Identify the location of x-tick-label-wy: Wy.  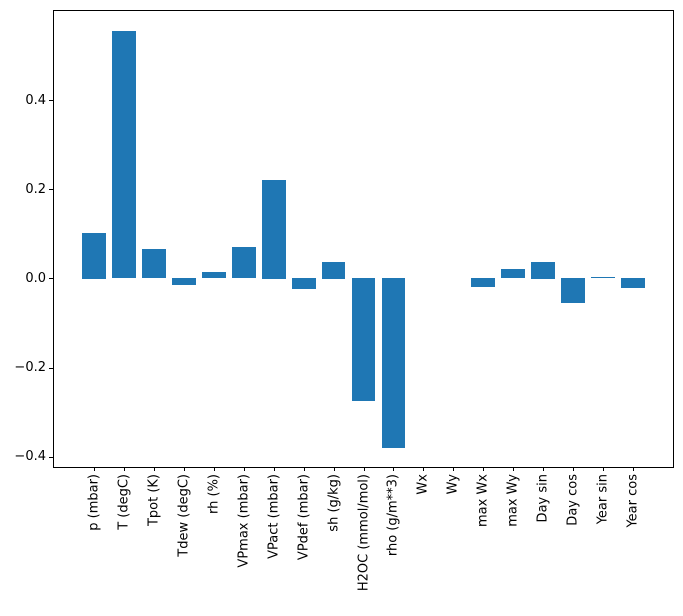
(453, 484).